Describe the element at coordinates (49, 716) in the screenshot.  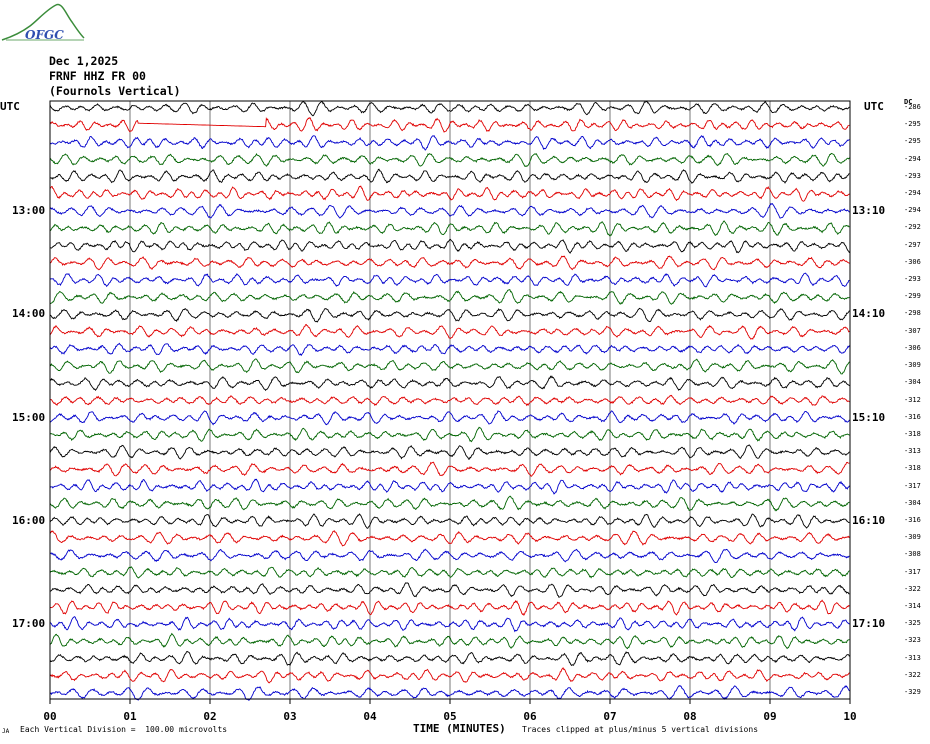
I see `x-tick-label: 00` at that location.